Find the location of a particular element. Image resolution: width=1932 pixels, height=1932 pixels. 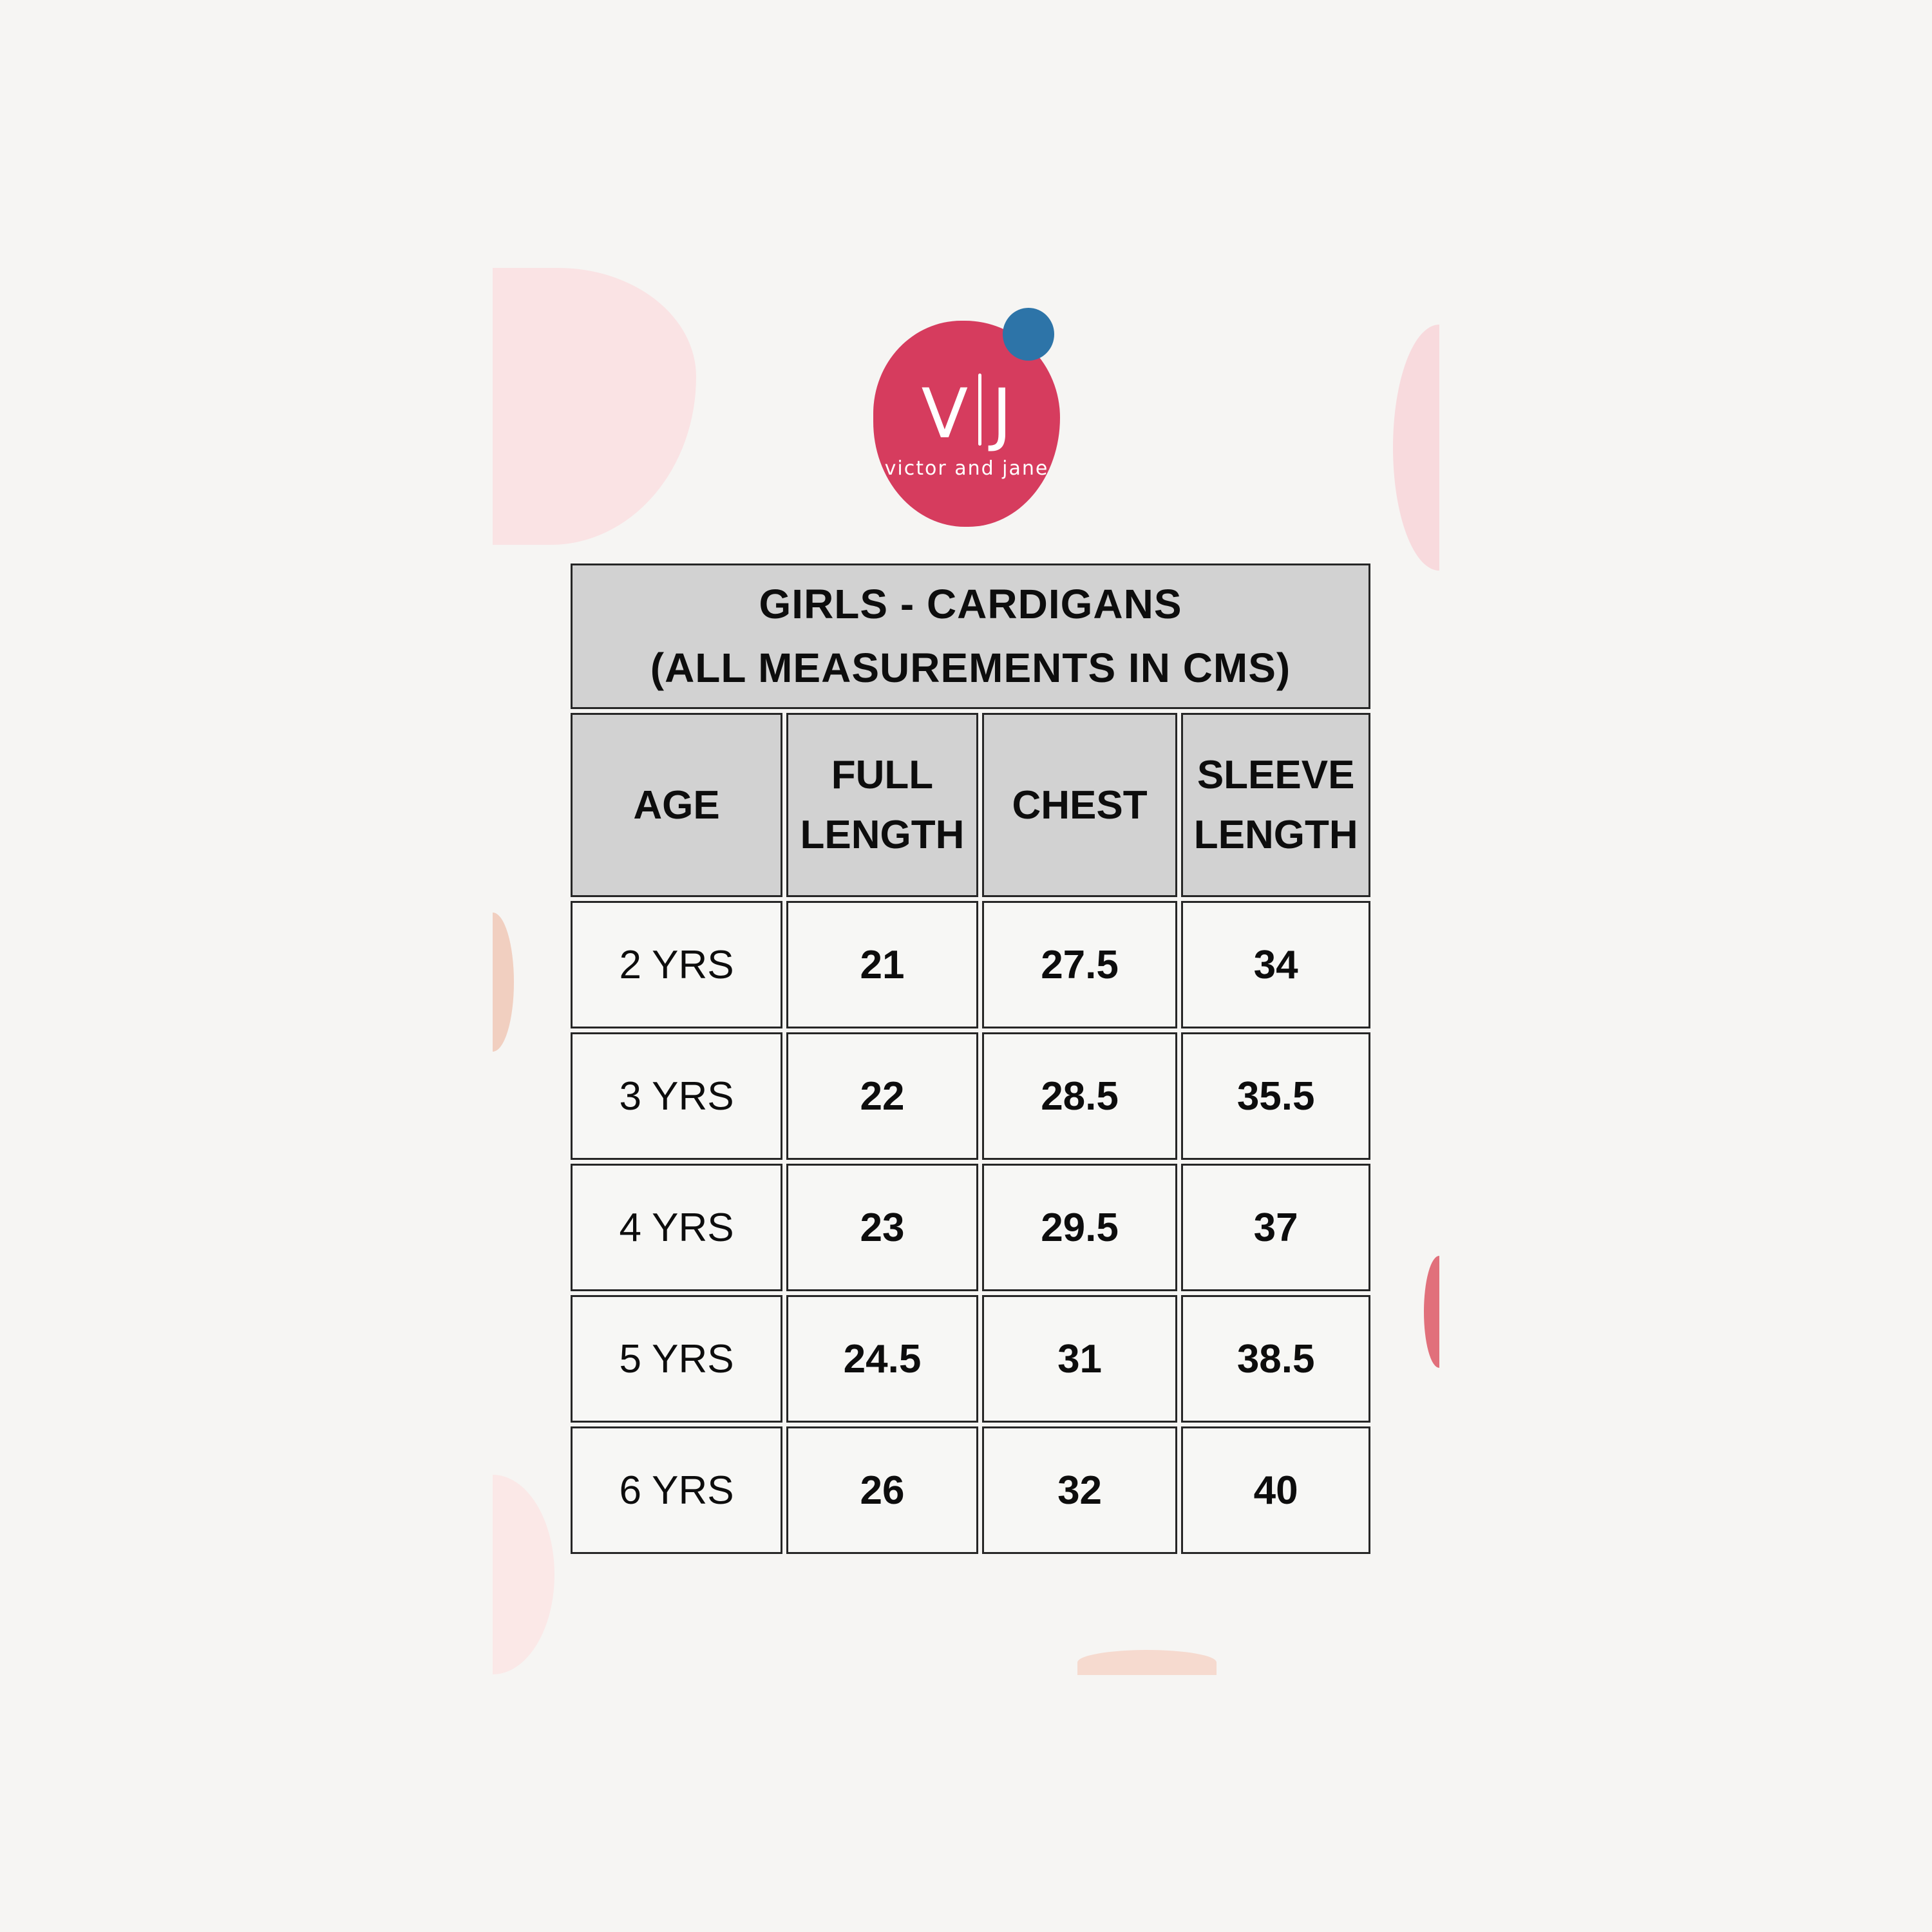

column-header-full-length: FULL LENGTH is located at coordinates (882, 805).